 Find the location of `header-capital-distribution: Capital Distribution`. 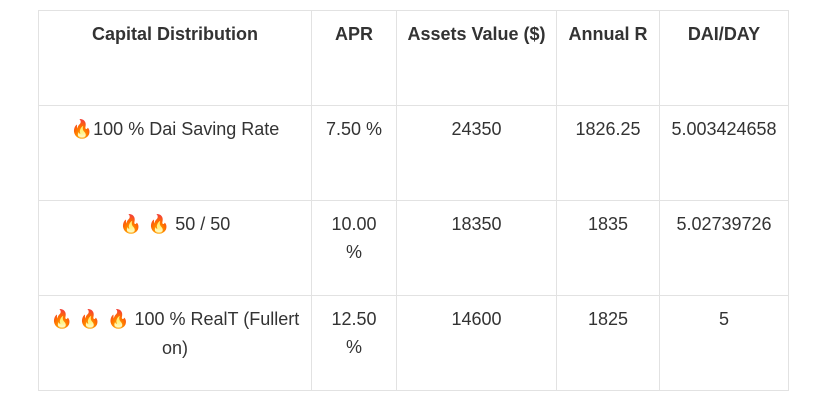

header-capital-distribution: Capital Distribution is located at coordinates (175, 58).